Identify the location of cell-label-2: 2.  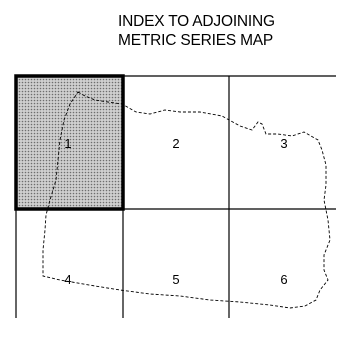
(175, 143).